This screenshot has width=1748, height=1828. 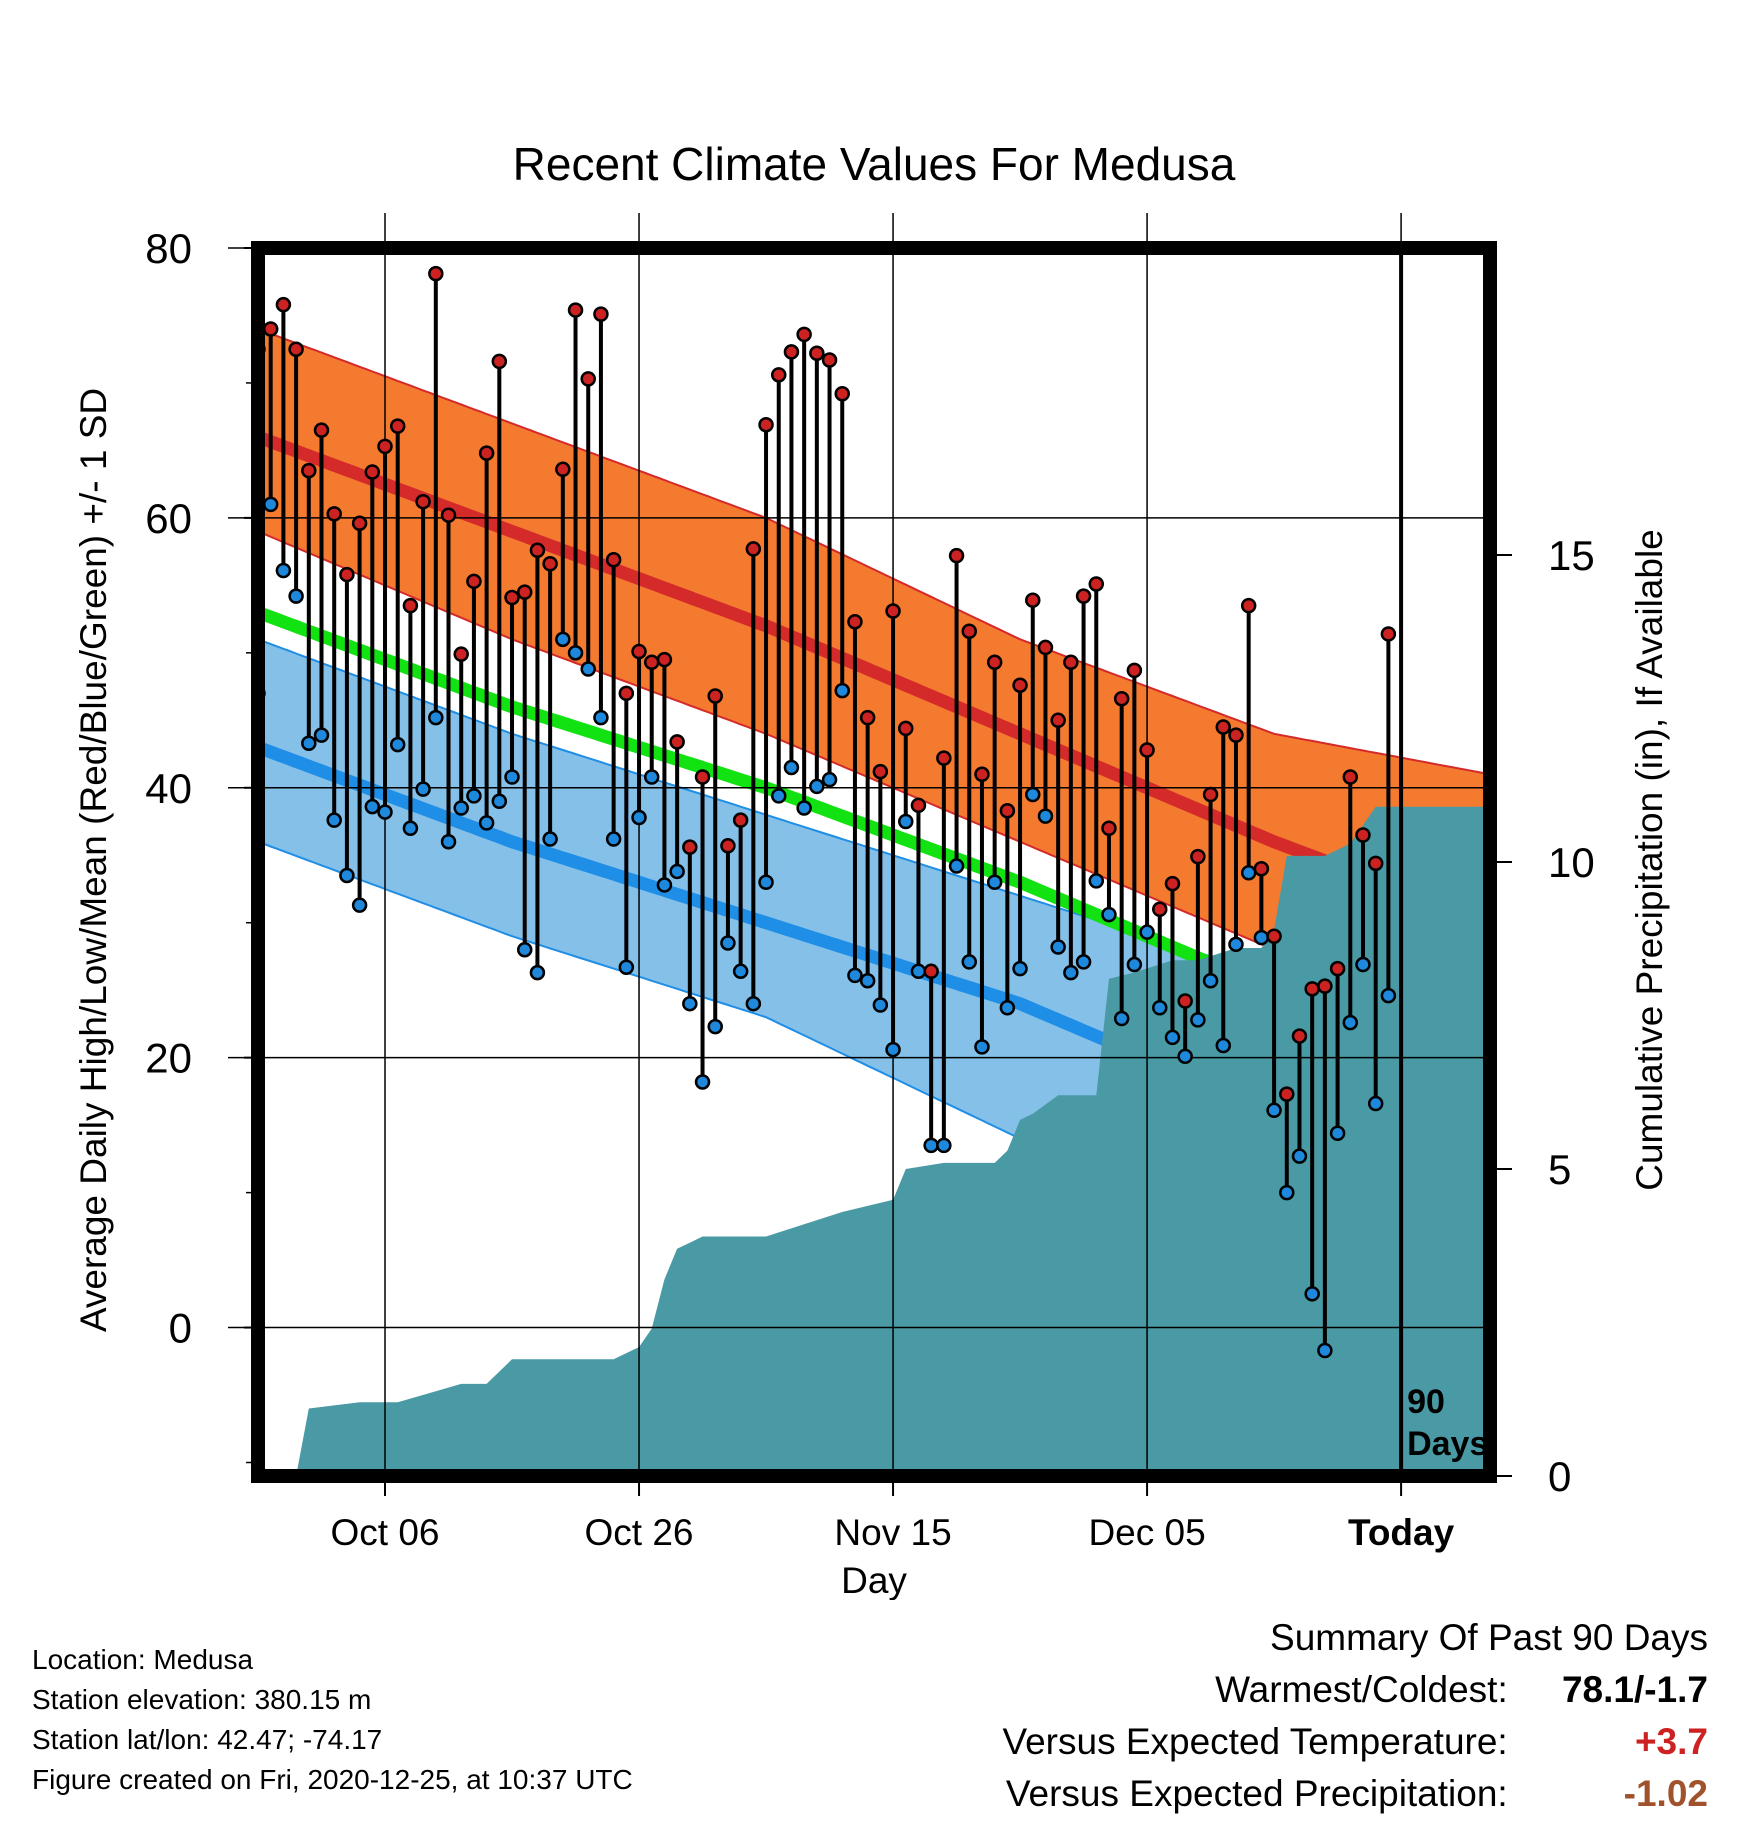 What do you see at coordinates (1256, 1793) in the screenshot?
I see `precip-departure-label: Versus Expected Precipitation:` at bounding box center [1256, 1793].